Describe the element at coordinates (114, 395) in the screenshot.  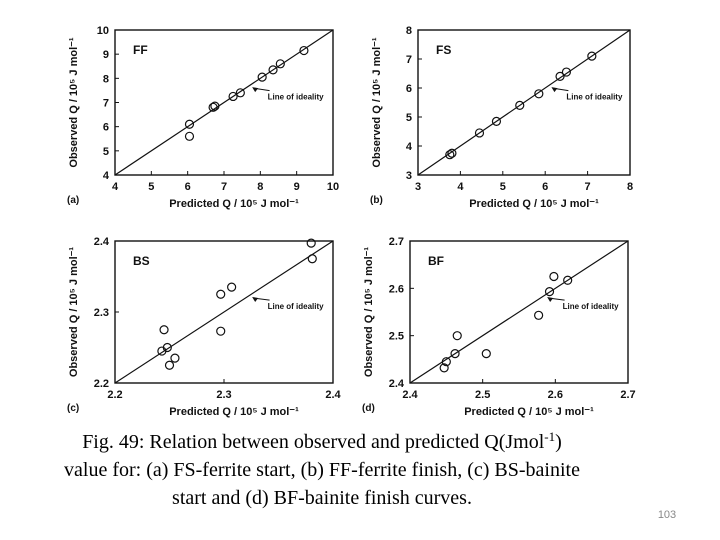
I see `x-tick-label: 2.2` at that location.